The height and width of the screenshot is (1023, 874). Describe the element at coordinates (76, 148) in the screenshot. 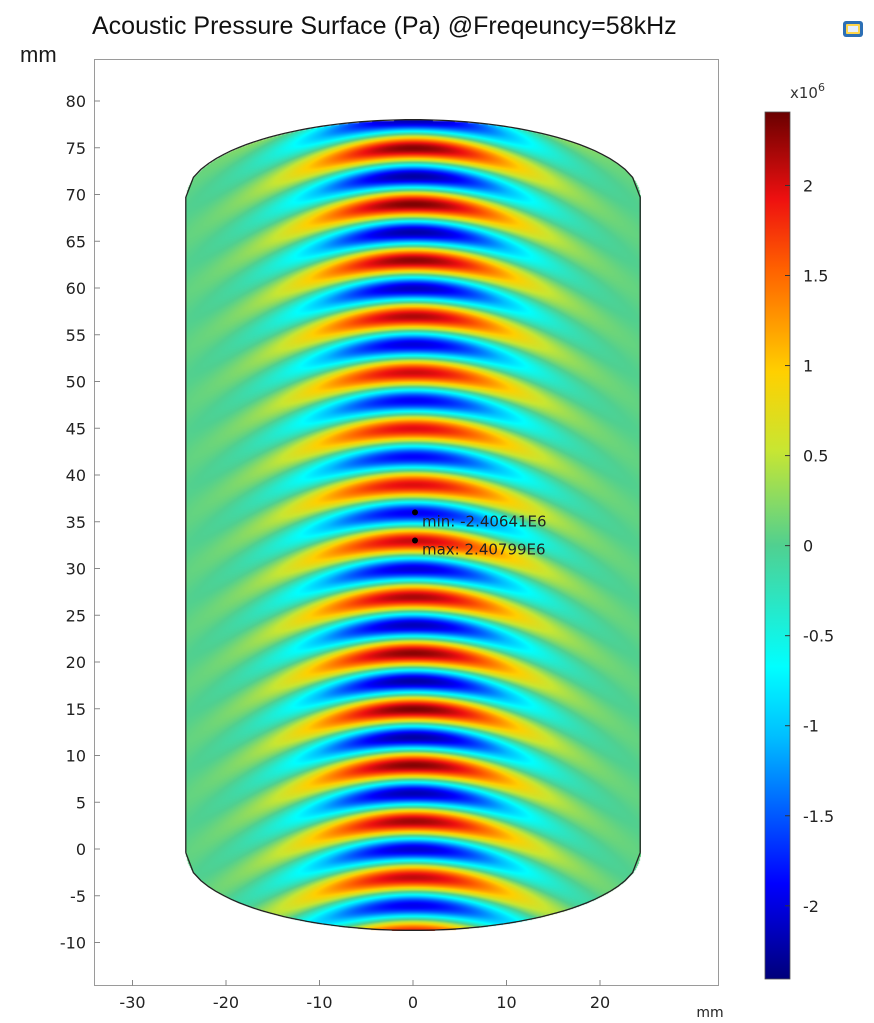

I see `y-tick-label: 75` at that location.